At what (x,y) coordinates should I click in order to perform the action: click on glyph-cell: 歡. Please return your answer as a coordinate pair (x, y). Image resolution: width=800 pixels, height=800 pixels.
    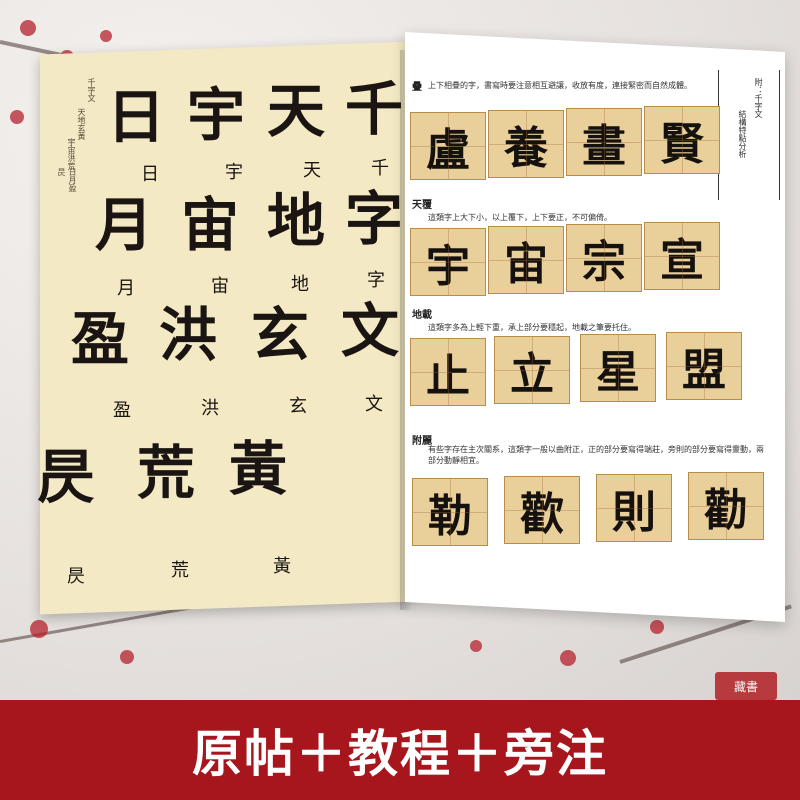
    Looking at the image, I should click on (542, 510).